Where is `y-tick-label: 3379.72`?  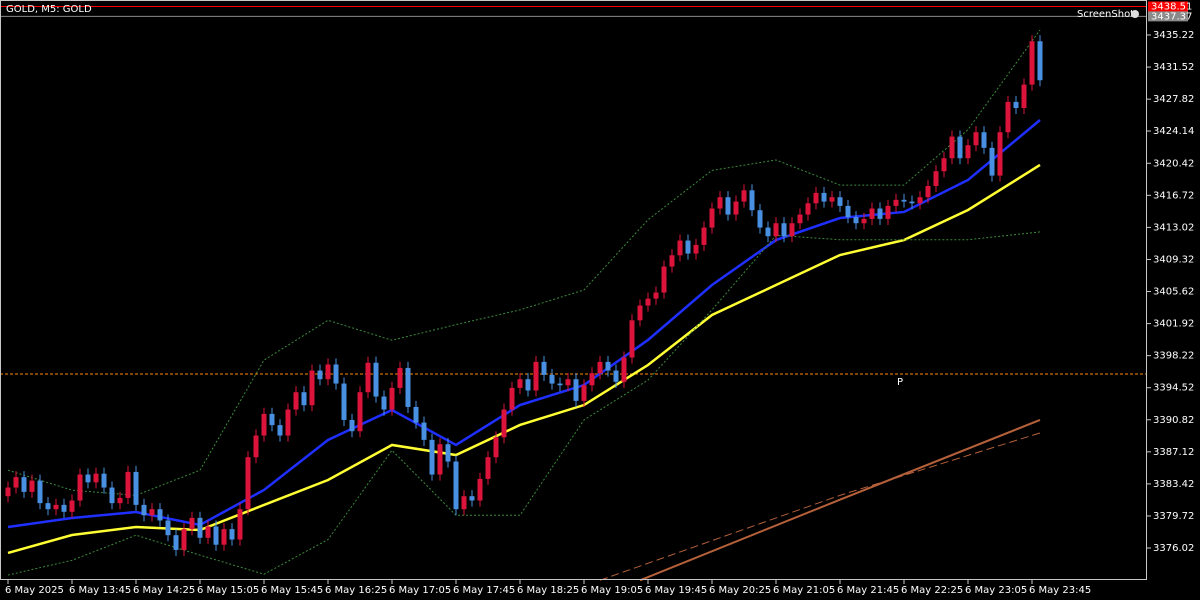 y-tick-label: 3379.72 is located at coordinates (1173, 516).